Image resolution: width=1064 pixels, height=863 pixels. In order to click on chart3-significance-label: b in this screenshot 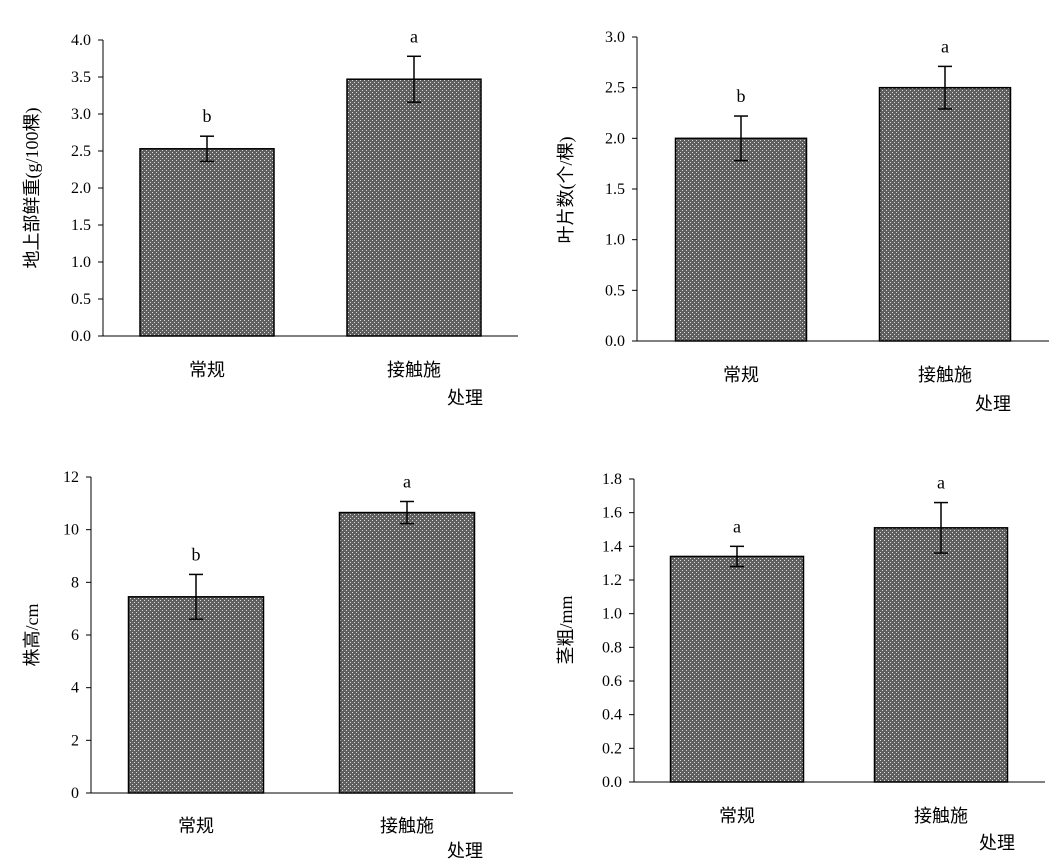, I will do `click(196, 554)`.